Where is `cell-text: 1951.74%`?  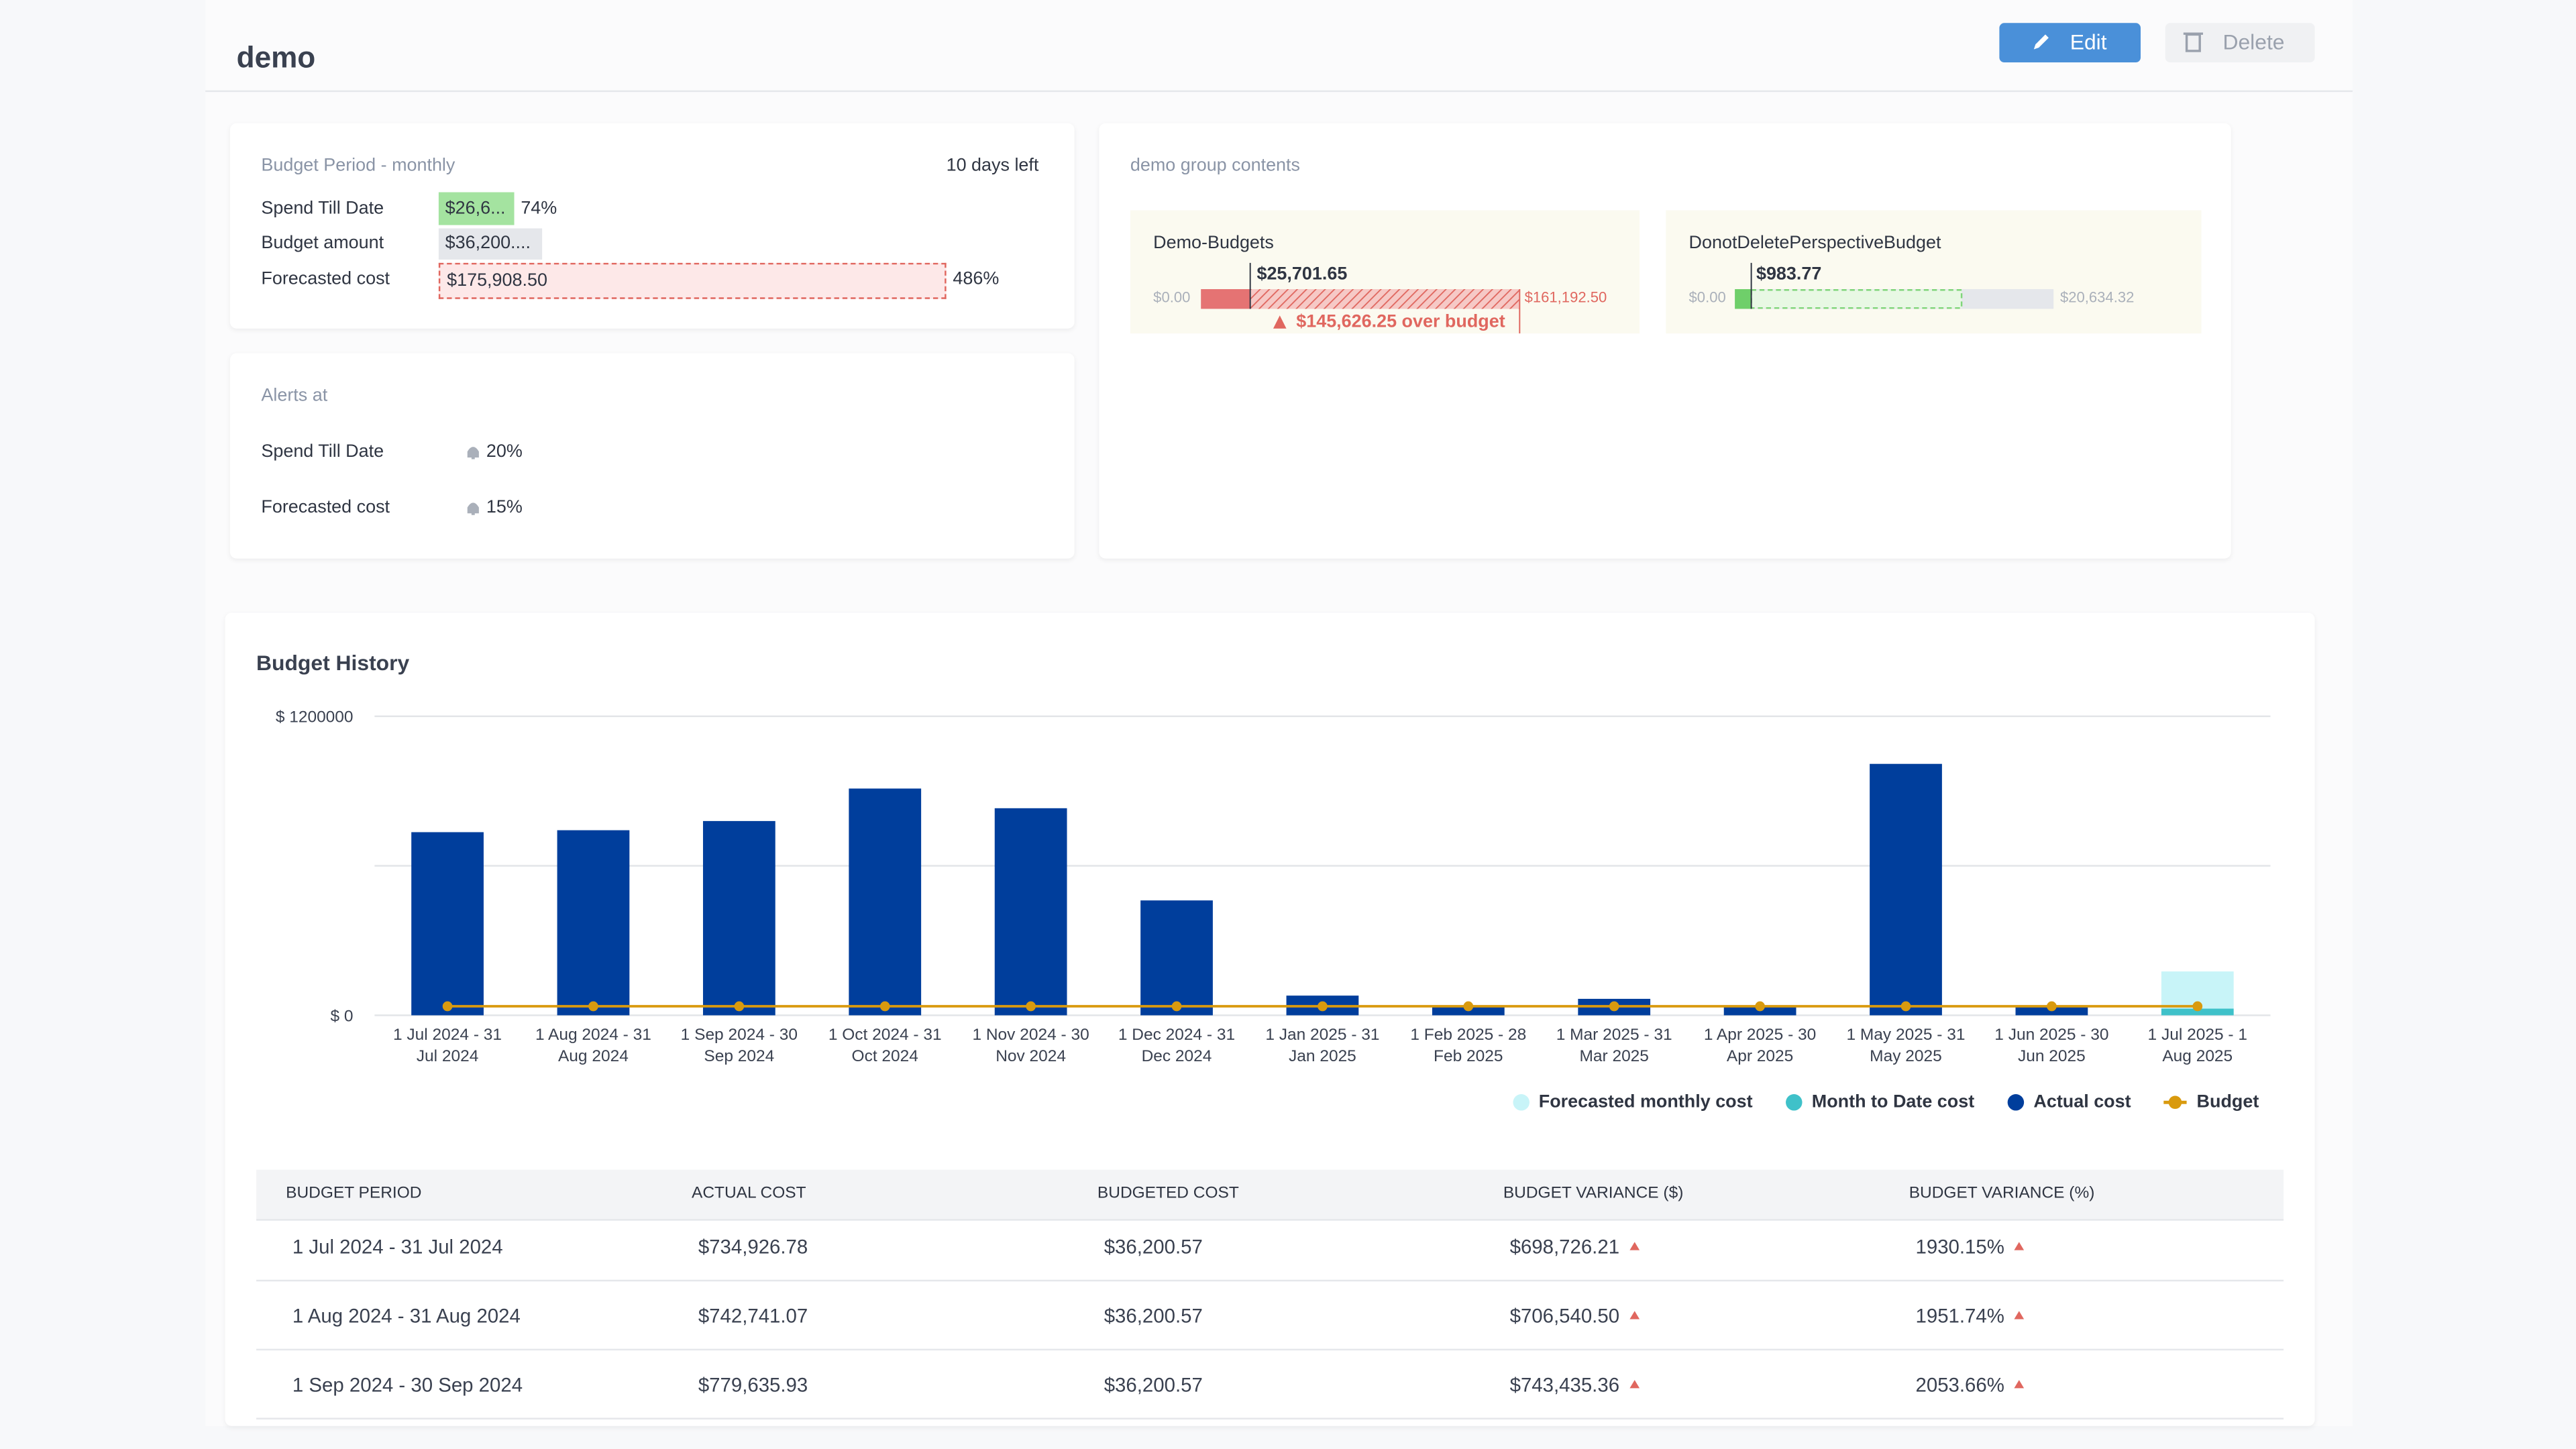 cell-text: 1951.74% is located at coordinates (1959, 1316).